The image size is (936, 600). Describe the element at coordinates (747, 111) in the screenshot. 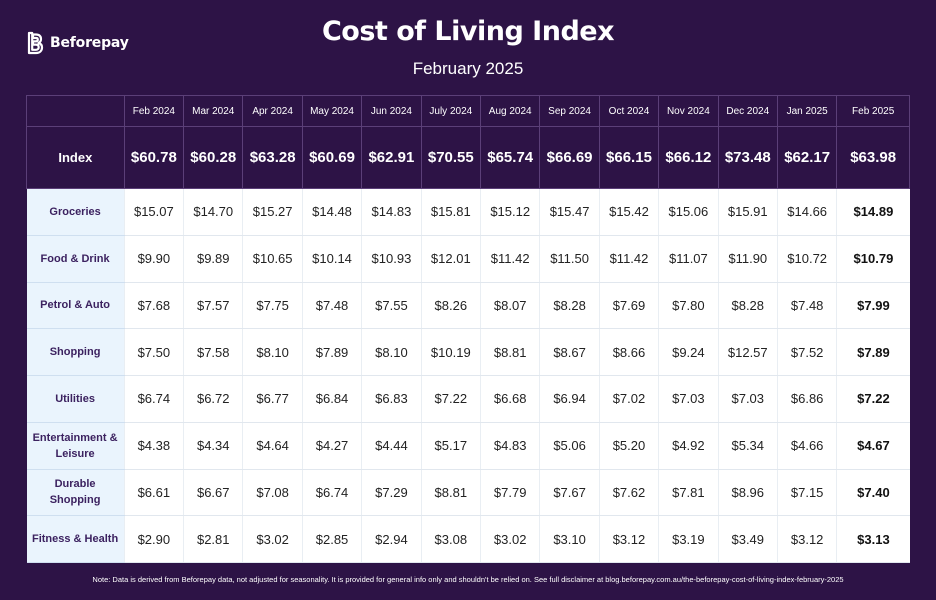

I see `column-header: Dec 2024` at that location.